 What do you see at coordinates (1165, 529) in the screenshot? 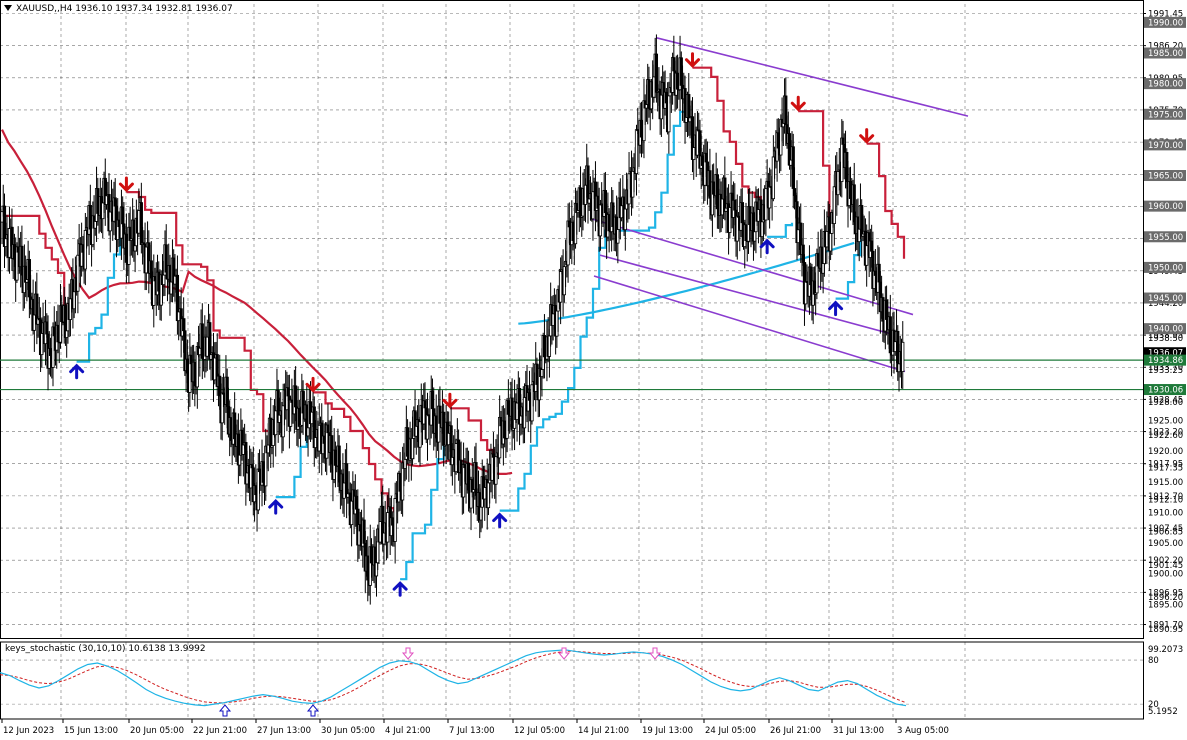
I see `price-tick-label: 1907.45` at bounding box center [1165, 529].